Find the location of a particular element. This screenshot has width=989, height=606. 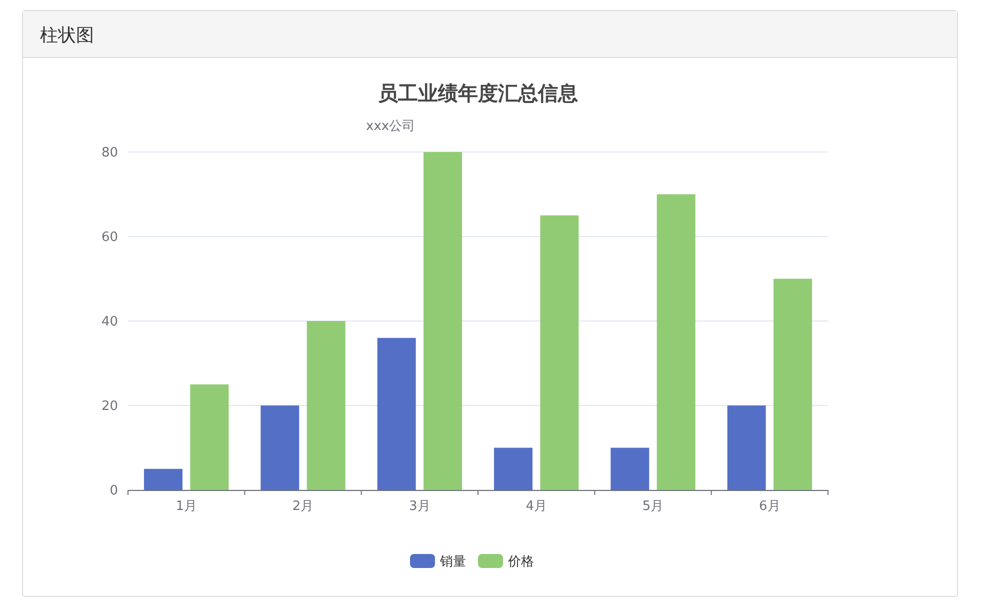

chart-subtitle: xxx公司 is located at coordinates (391, 126).